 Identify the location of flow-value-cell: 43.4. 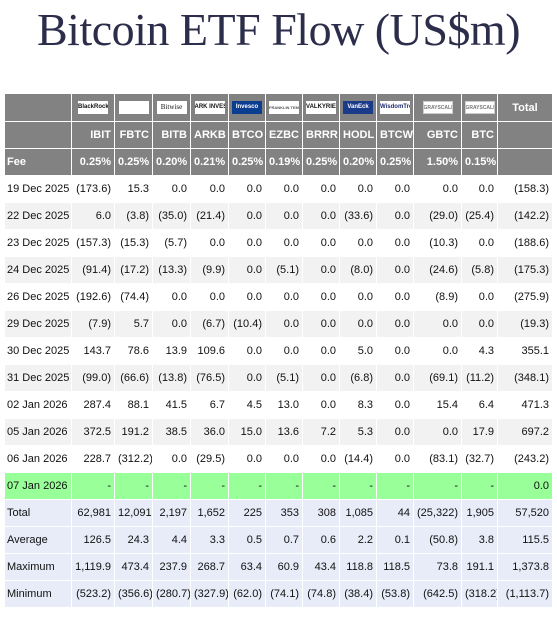
(321, 567).